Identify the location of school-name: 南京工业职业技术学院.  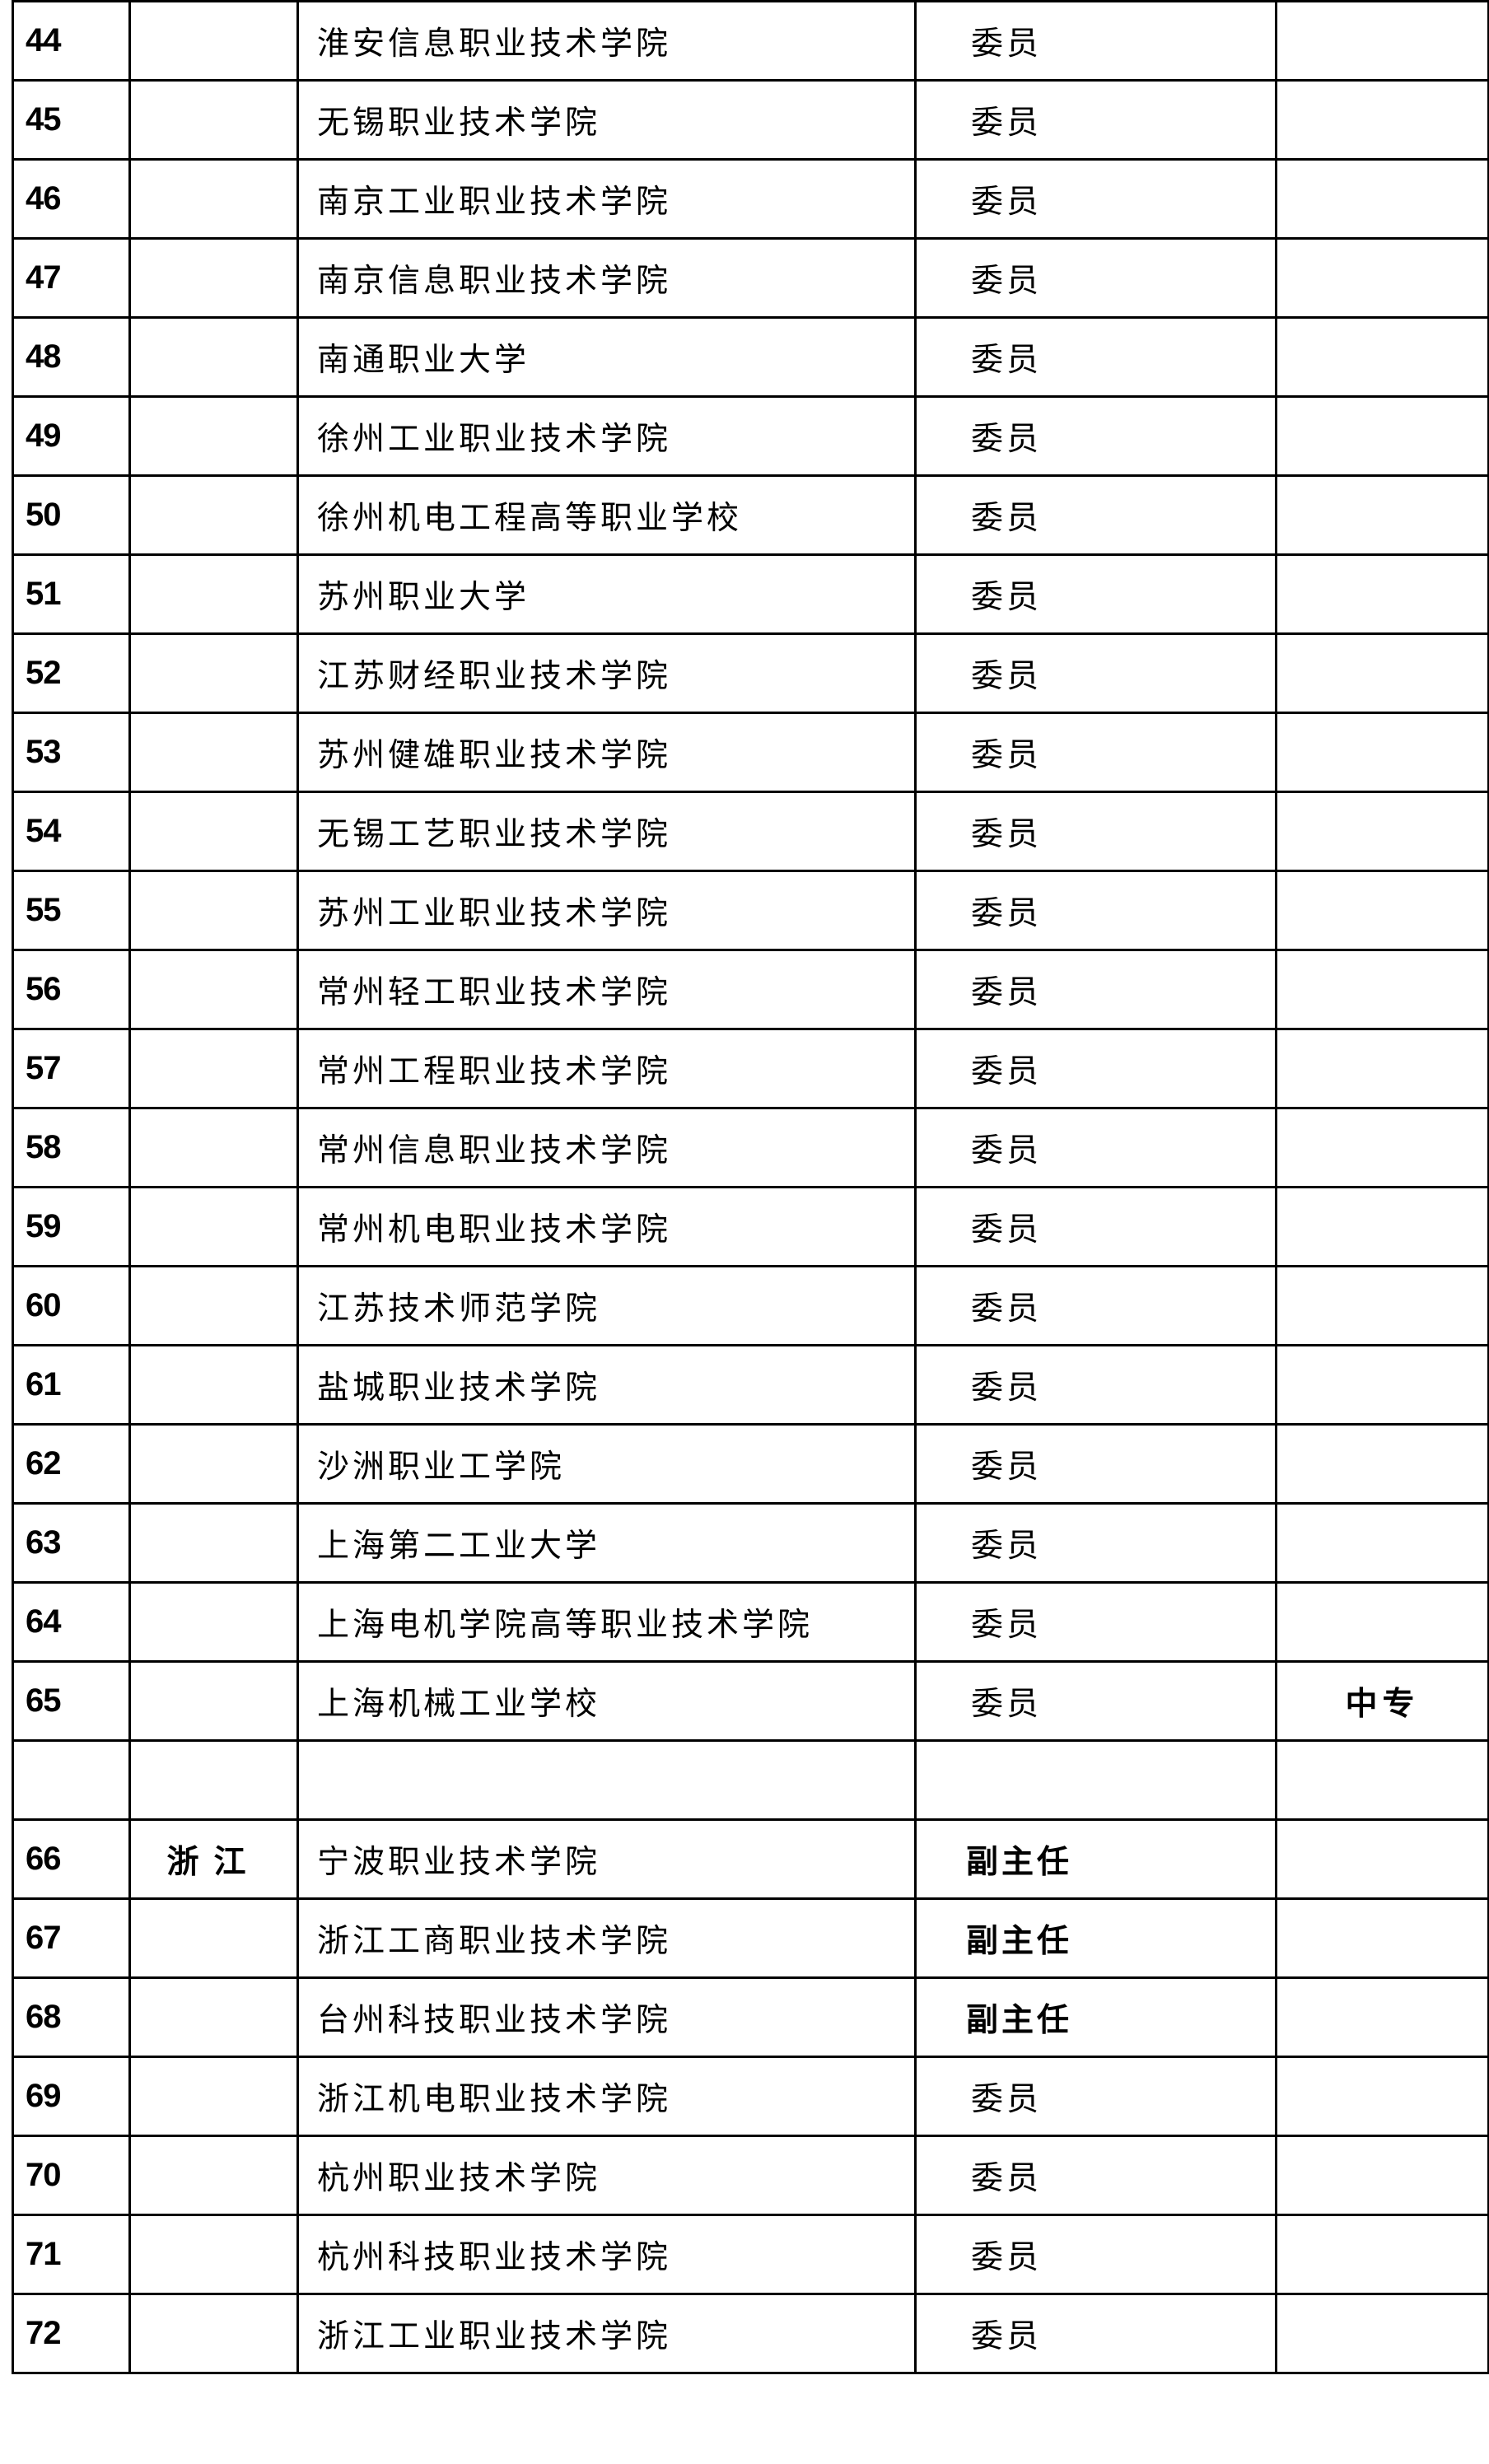
(606, 199).